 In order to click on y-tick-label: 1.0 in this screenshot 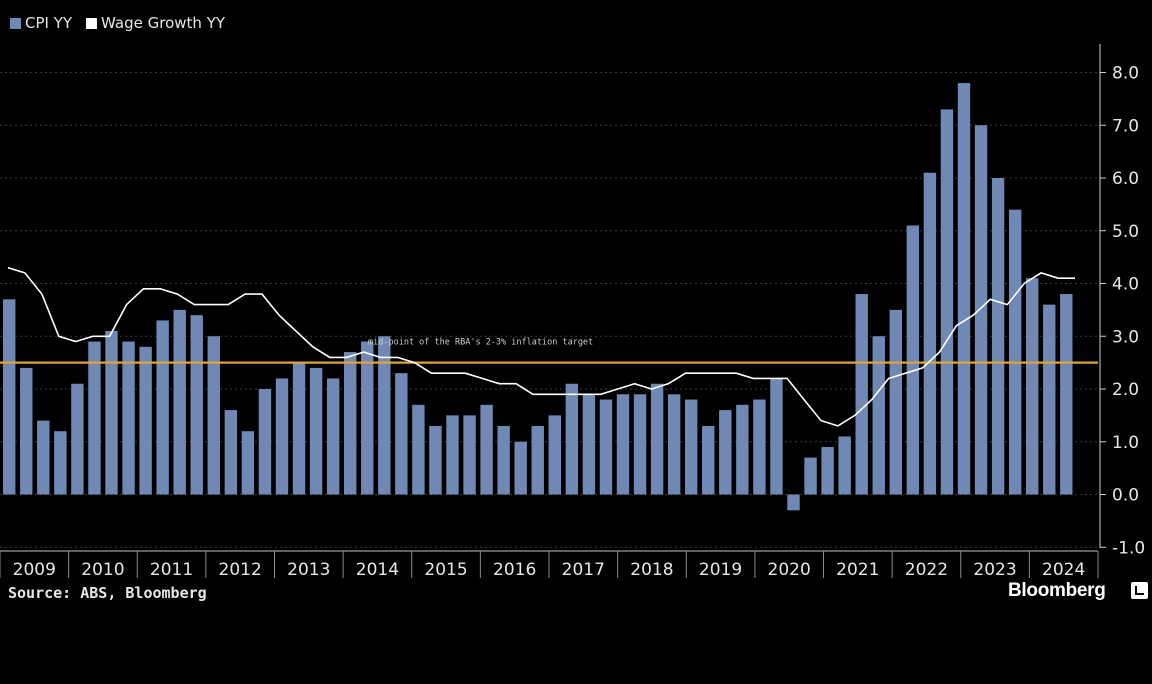, I will do `click(1125, 443)`.